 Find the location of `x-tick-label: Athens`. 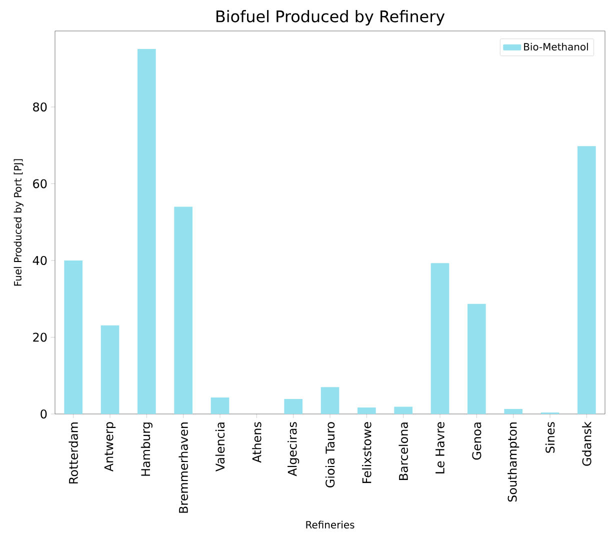

x-tick-label: Athens is located at coordinates (257, 442).